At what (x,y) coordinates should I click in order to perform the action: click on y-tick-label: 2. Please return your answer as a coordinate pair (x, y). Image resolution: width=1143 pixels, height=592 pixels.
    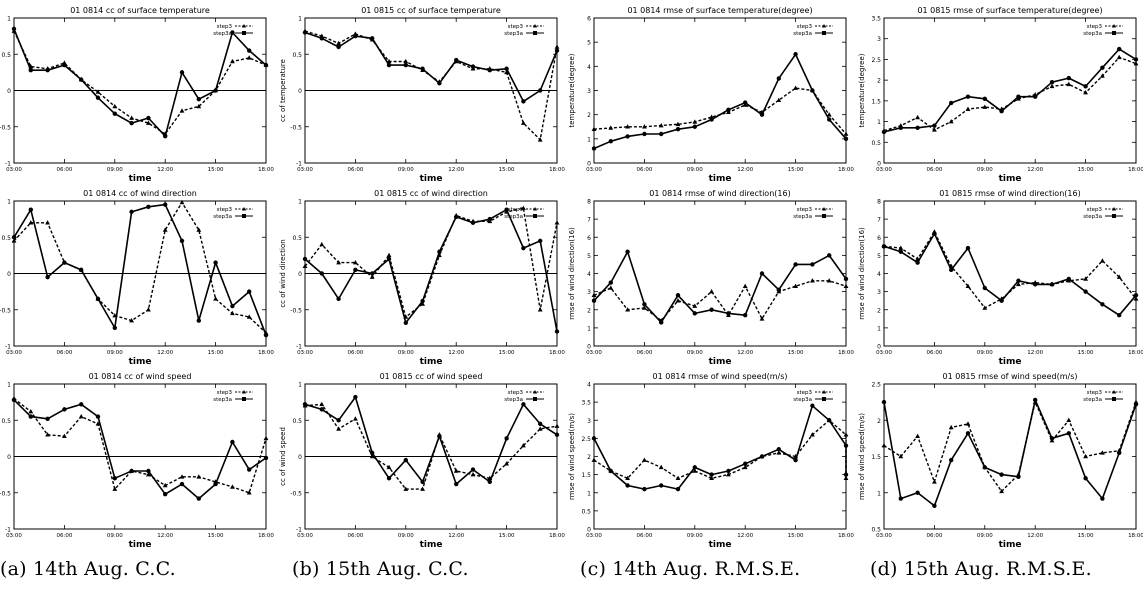
    Looking at the image, I should click on (589, 115).